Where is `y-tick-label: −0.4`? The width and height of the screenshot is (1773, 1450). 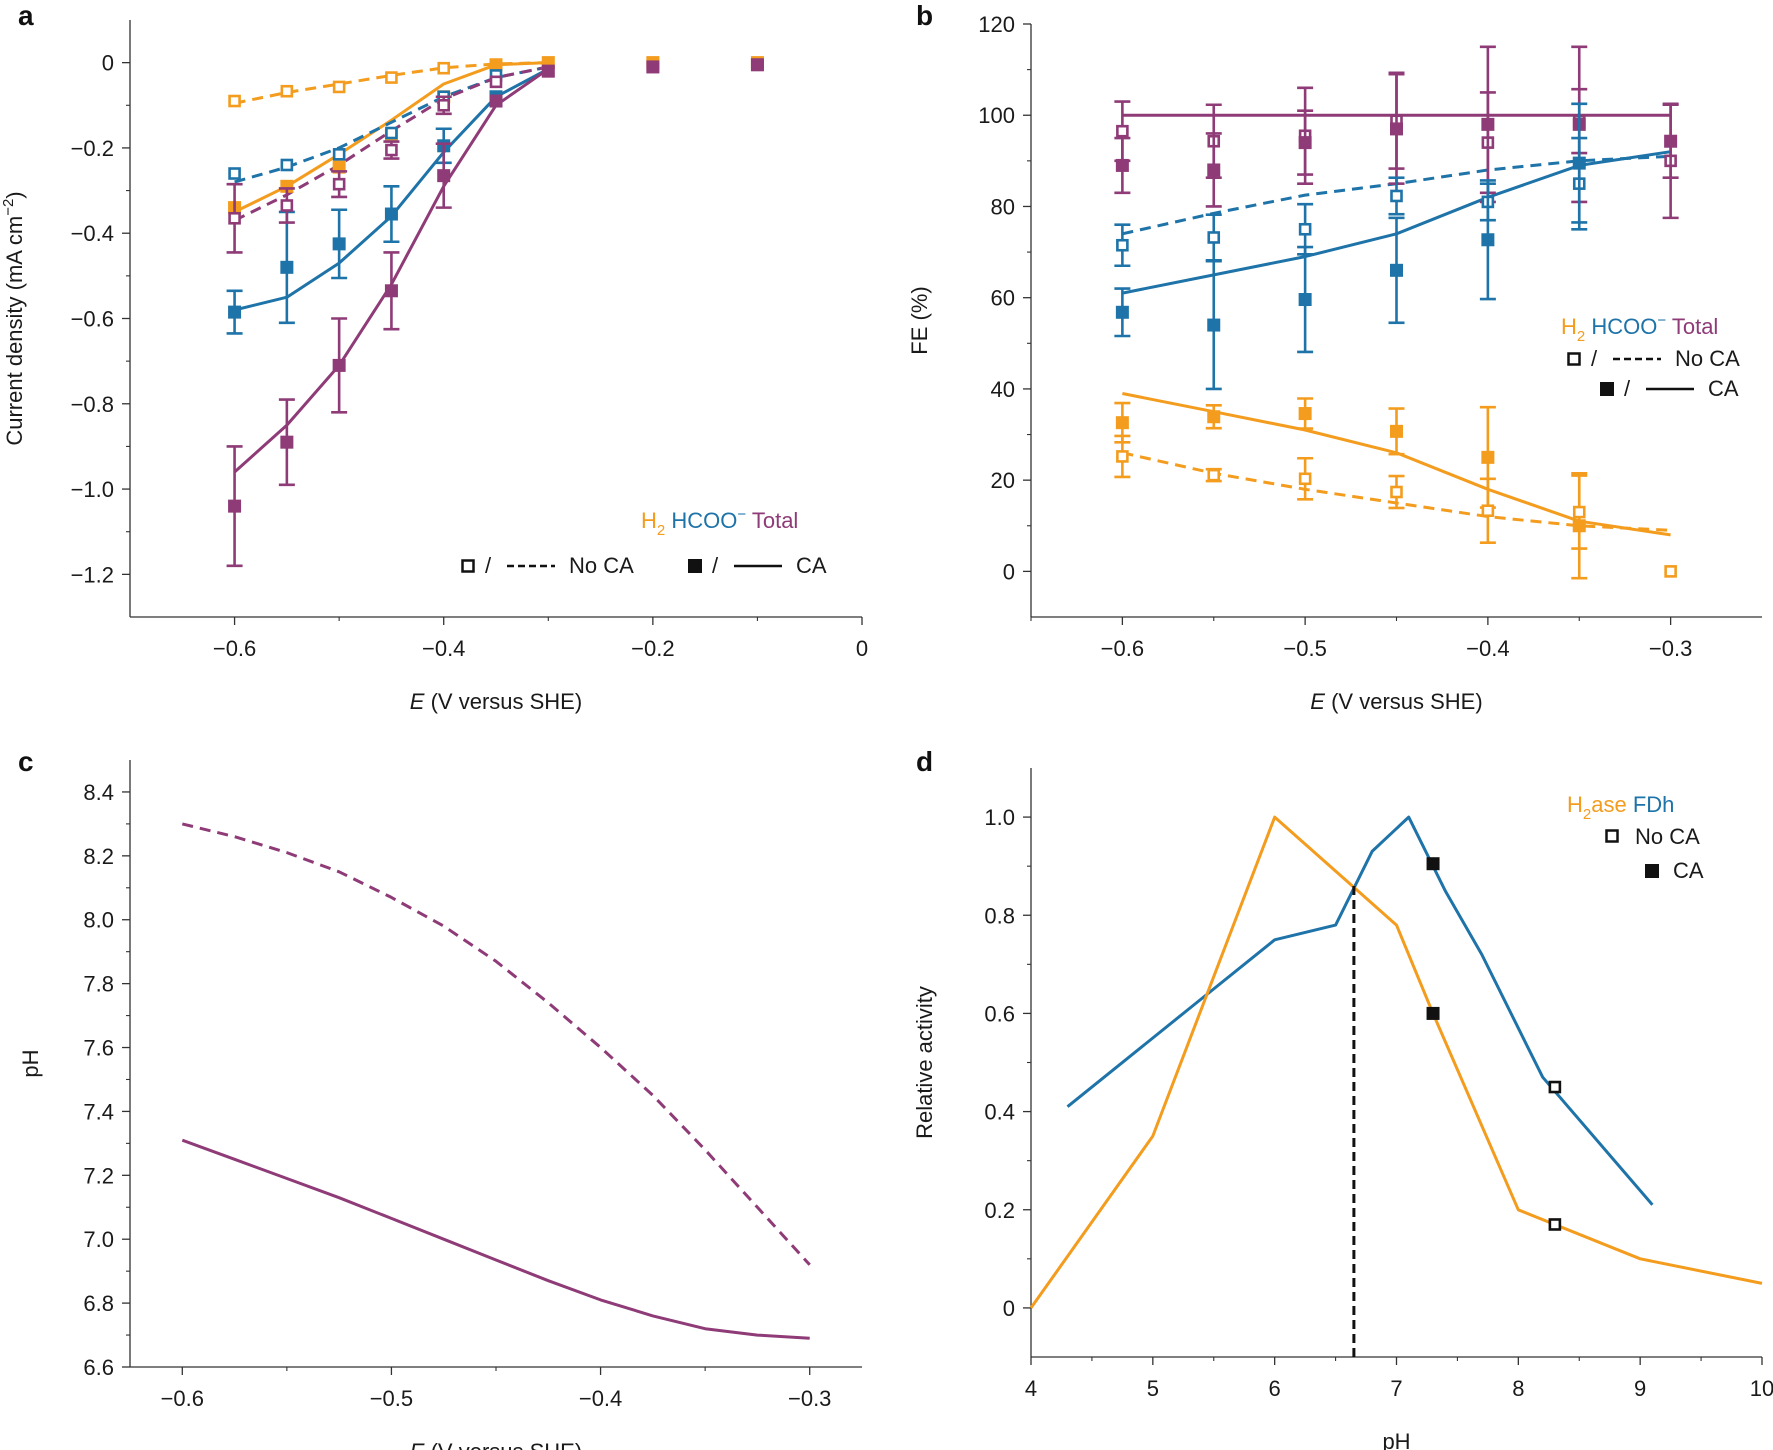 y-tick-label: −0.4 is located at coordinates (92, 233).